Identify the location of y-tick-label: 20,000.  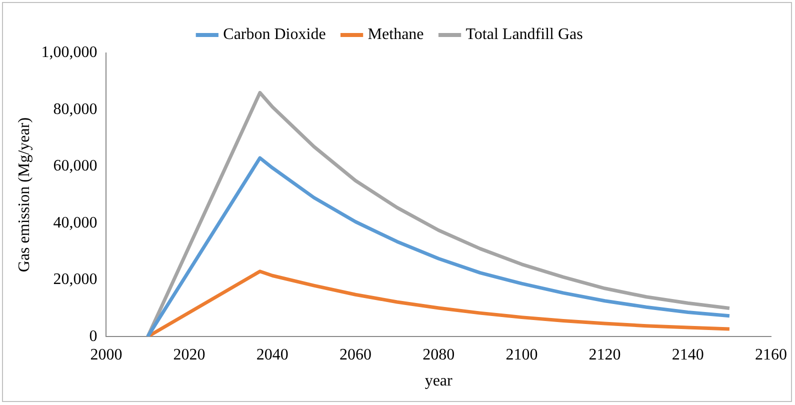
(75, 279).